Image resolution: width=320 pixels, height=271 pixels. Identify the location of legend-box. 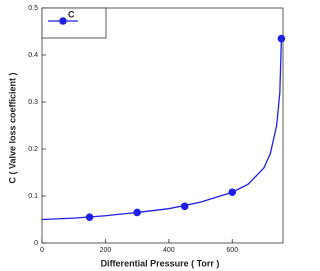
(74, 23).